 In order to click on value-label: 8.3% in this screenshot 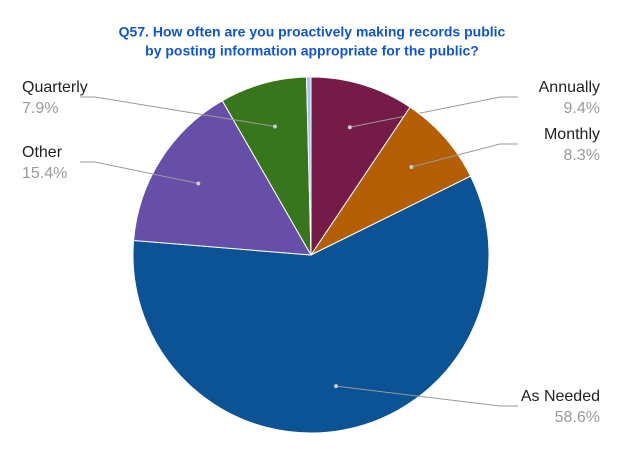, I will do `click(582, 155)`.